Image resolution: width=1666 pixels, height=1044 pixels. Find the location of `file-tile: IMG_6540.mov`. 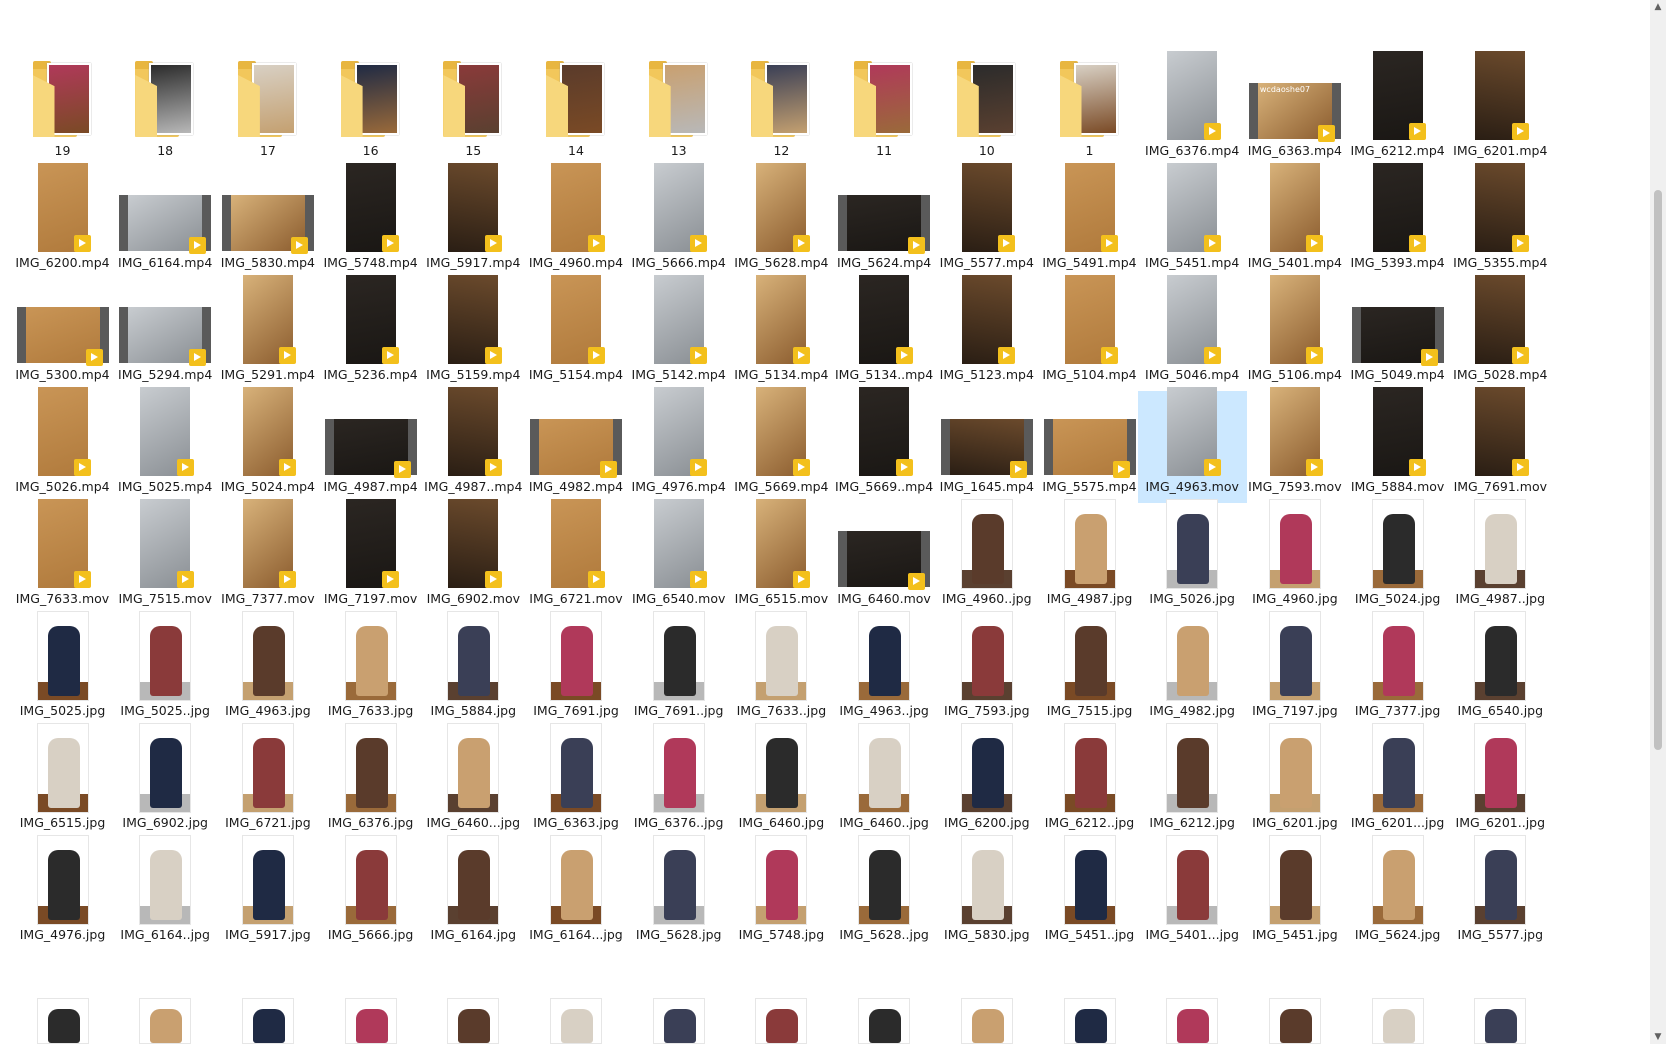

file-tile: IMG_6540.mov is located at coordinates (678, 557).